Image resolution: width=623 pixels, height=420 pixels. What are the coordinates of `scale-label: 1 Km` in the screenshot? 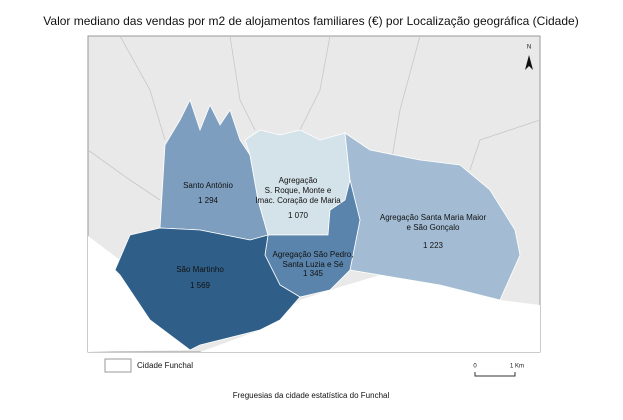 It's located at (517, 367).